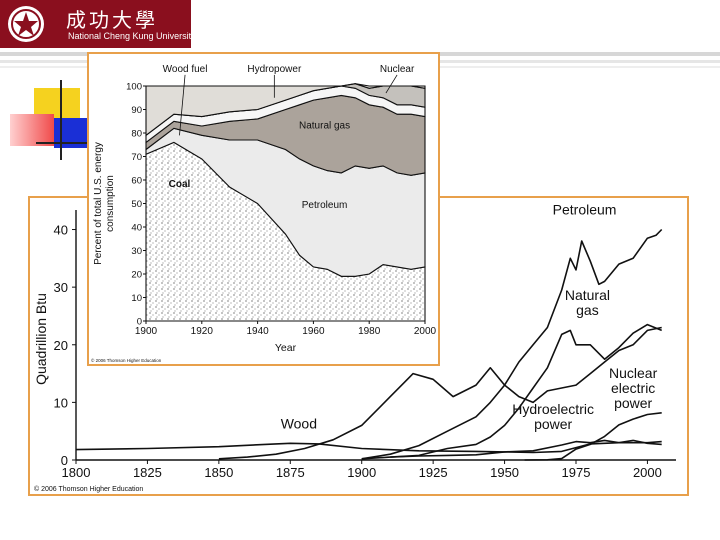 The width and height of the screenshot is (720, 540). I want to click on x-tick-label: 1960, so click(313, 331).